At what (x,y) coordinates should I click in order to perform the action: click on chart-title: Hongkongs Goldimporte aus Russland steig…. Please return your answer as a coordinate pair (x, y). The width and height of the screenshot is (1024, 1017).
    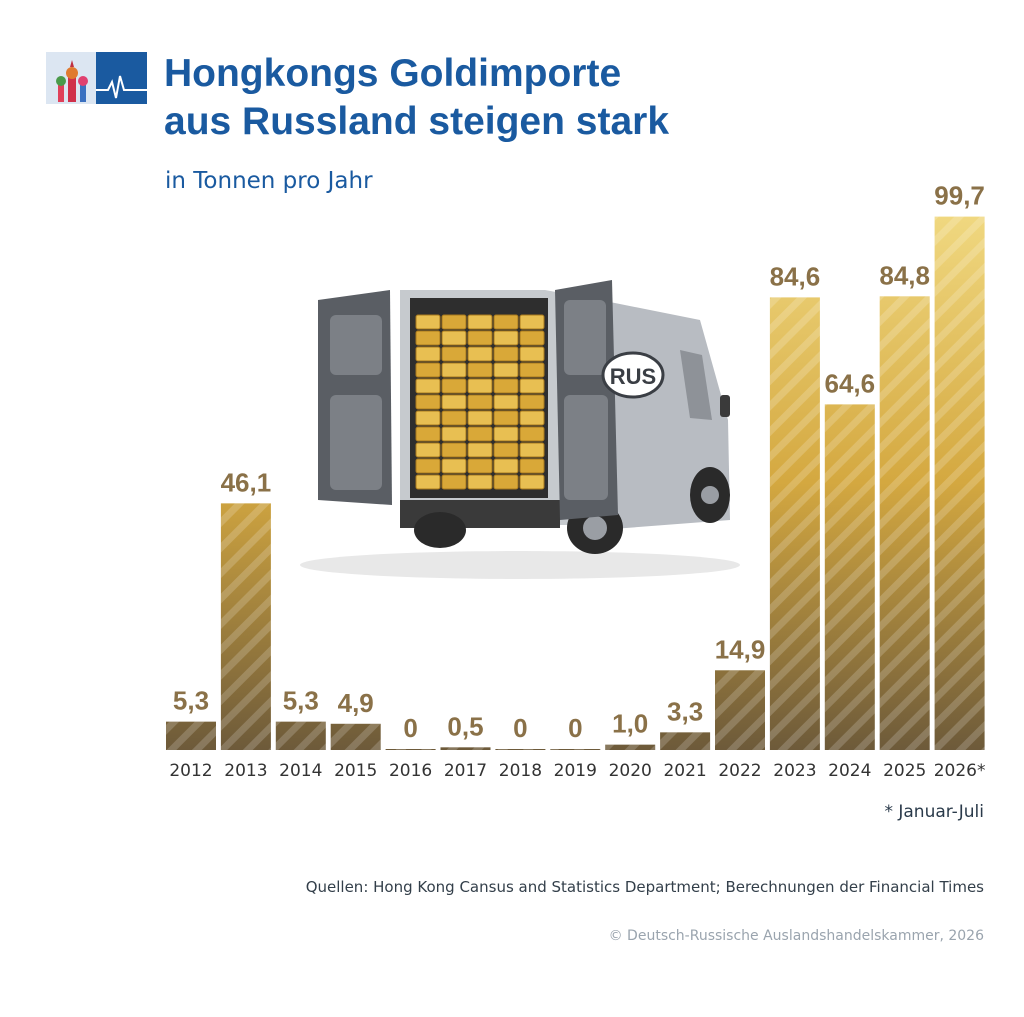
    Looking at the image, I should click on (417, 97).